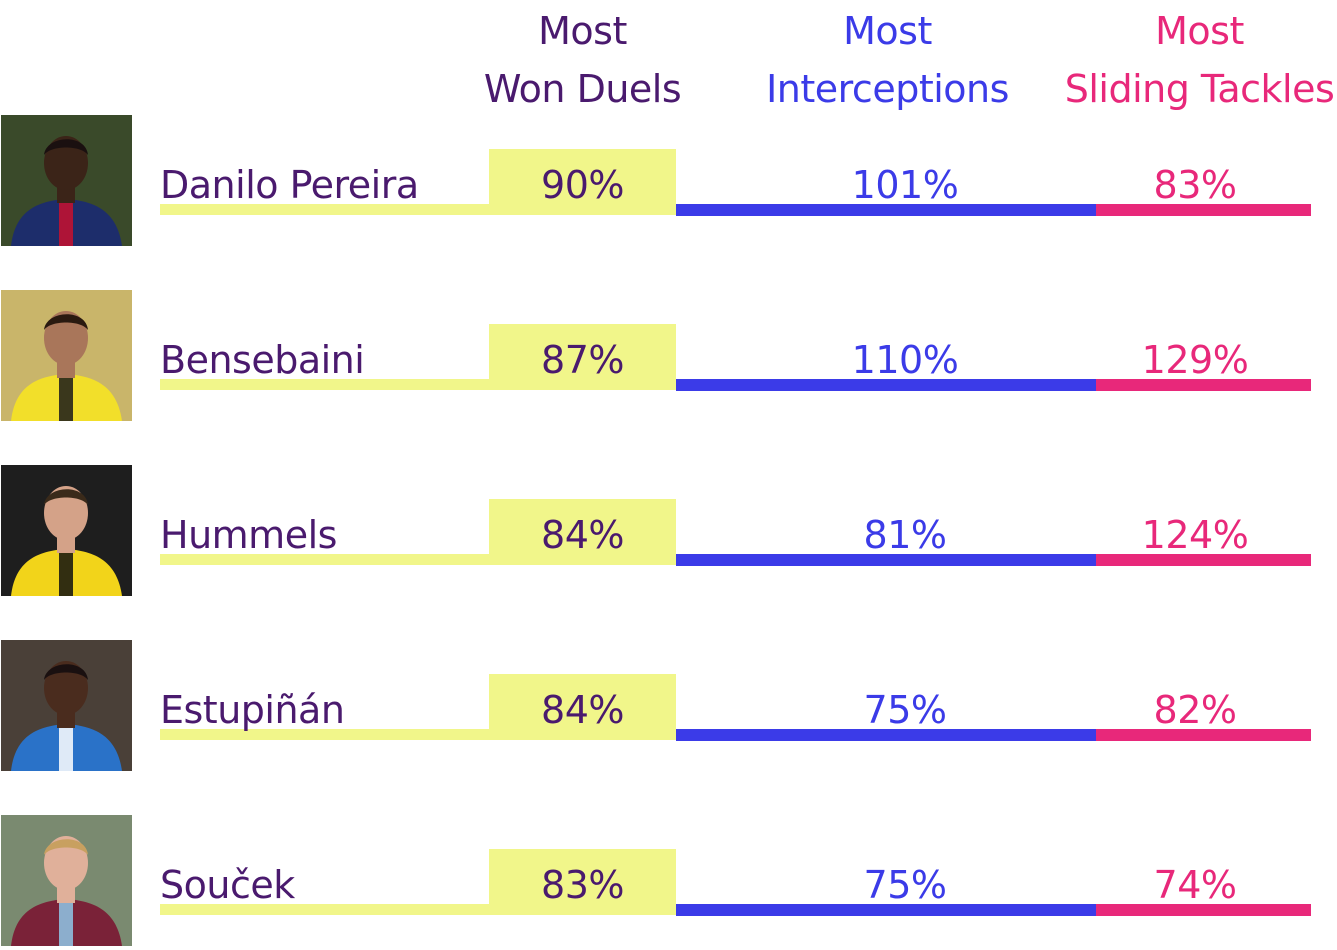  Describe the element at coordinates (582, 60) in the screenshot. I see `header-most-won-duels: Most Won Duels` at that location.